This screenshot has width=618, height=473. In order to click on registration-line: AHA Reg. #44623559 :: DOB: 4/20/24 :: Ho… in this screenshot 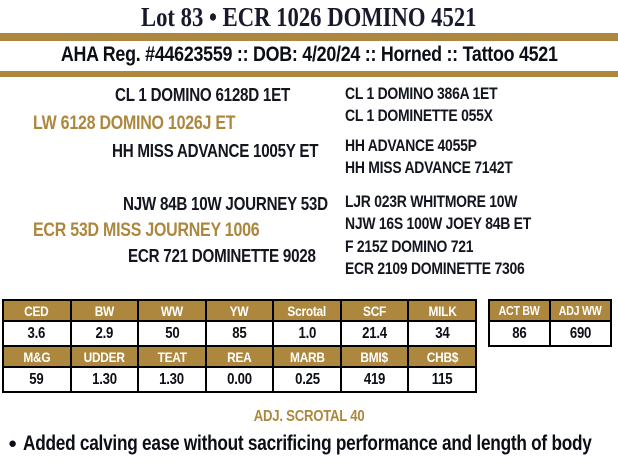, I will do `click(309, 55)`.